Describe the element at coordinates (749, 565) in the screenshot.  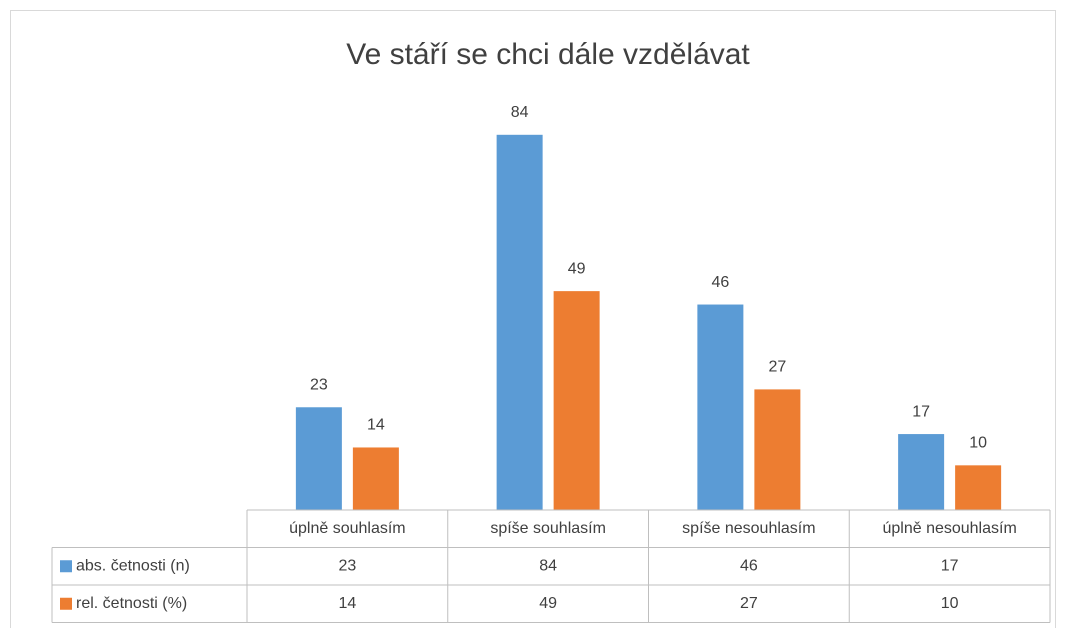
I see `table-value: 46` at that location.